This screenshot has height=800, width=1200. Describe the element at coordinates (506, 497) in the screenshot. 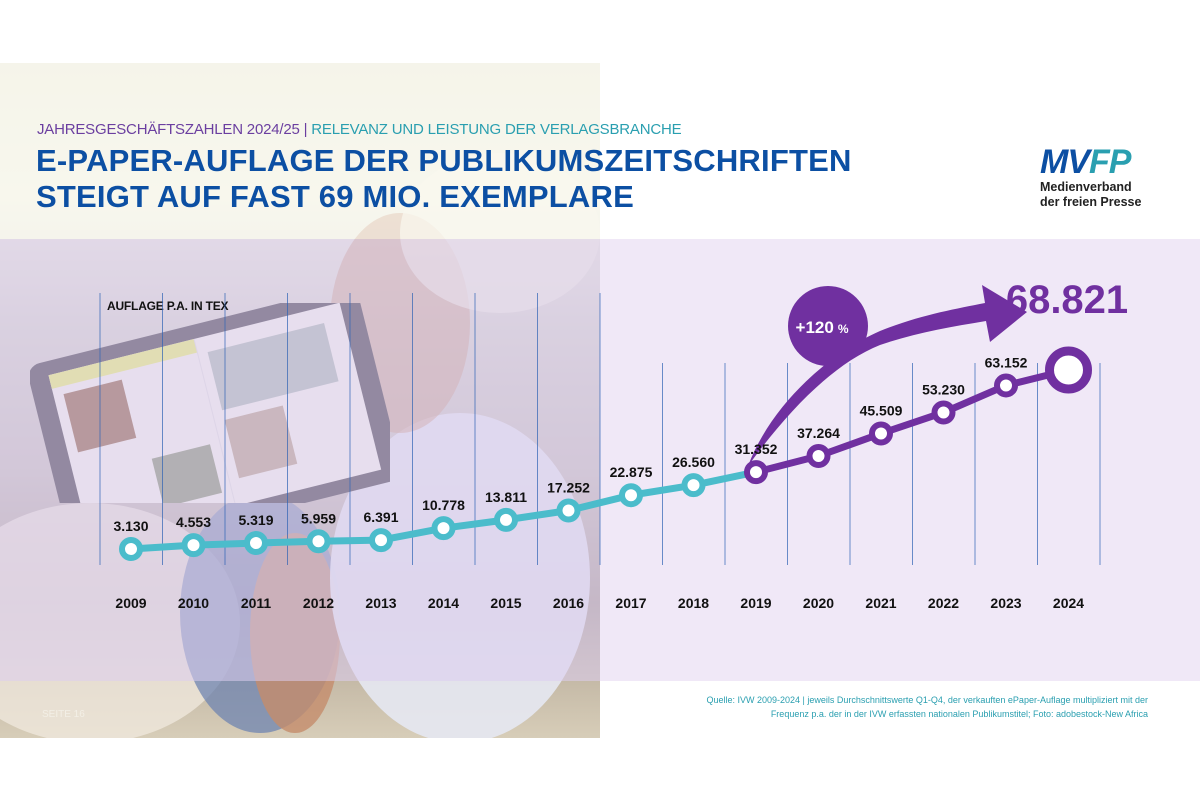

I see `data-label: 13.811` at that location.